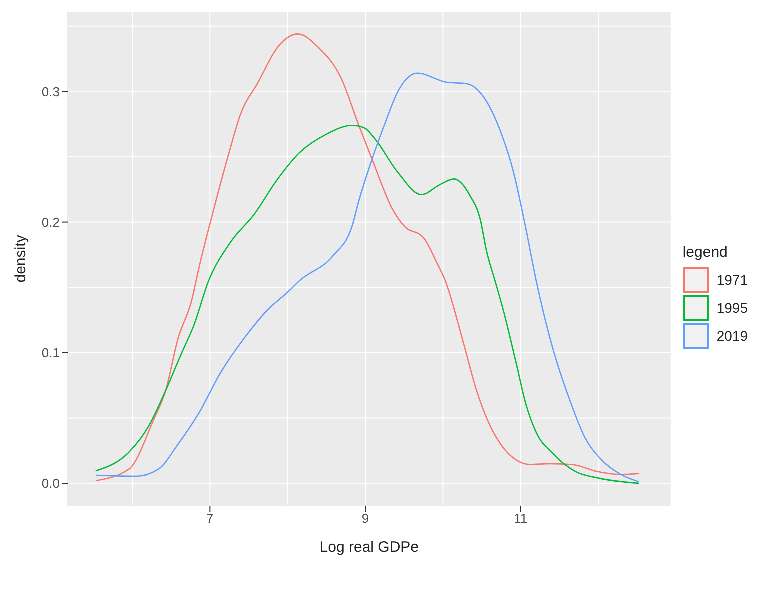 Image resolution: width=767 pixels, height=595 pixels. What do you see at coordinates (732, 280) in the screenshot?
I see `legend-label: 1971` at bounding box center [732, 280].